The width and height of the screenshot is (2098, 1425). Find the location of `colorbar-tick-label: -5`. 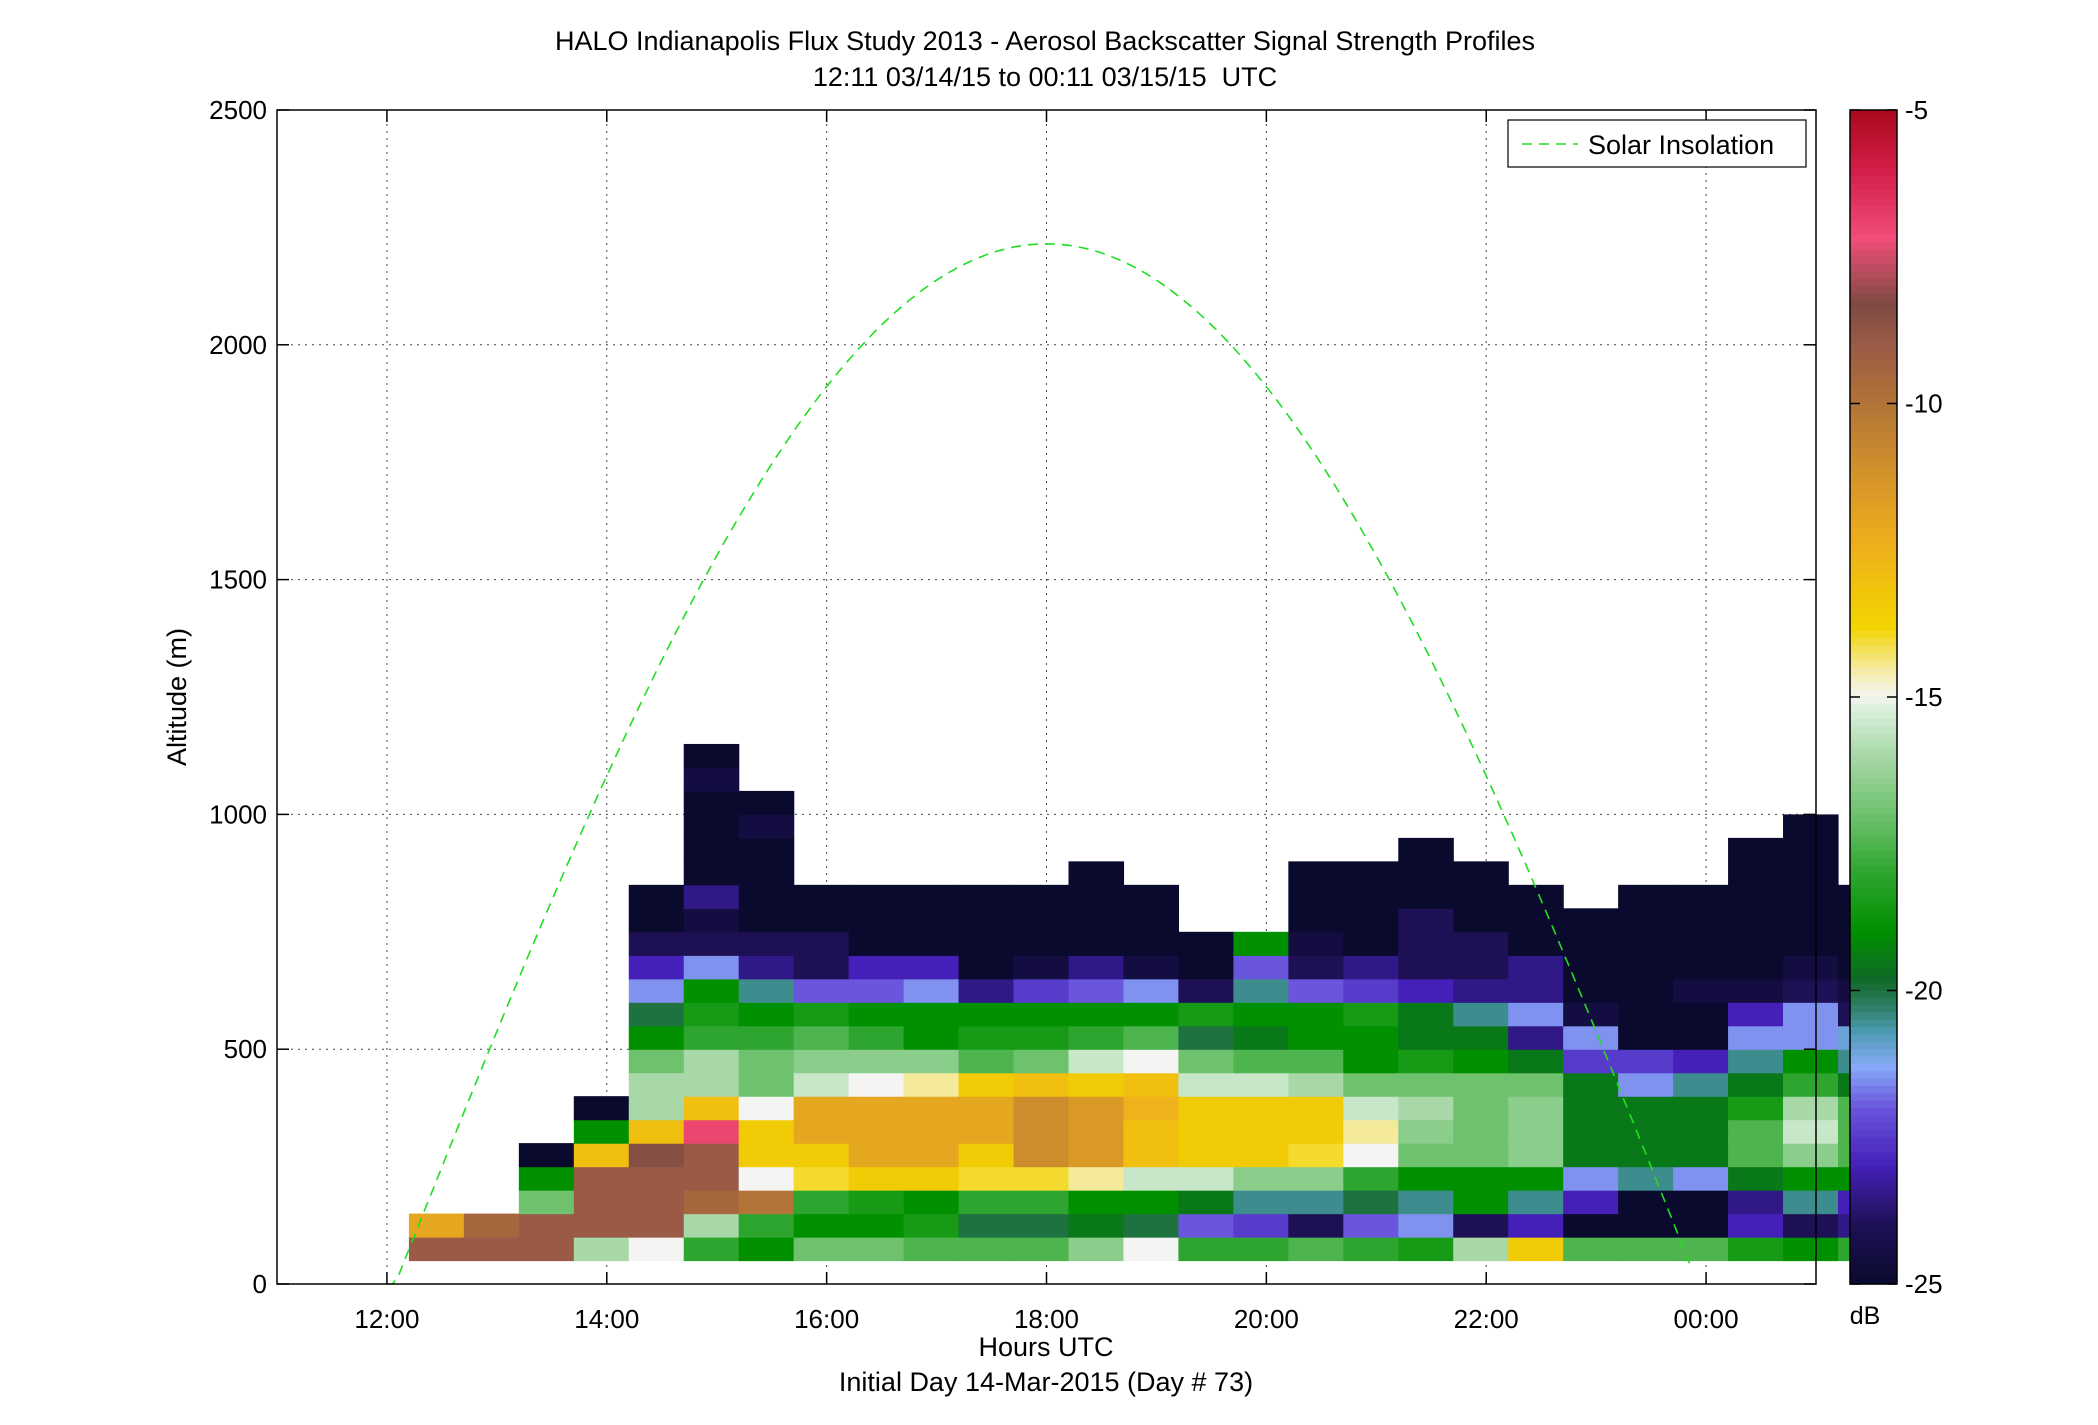

colorbar-tick-label: -5 is located at coordinates (1916, 110).